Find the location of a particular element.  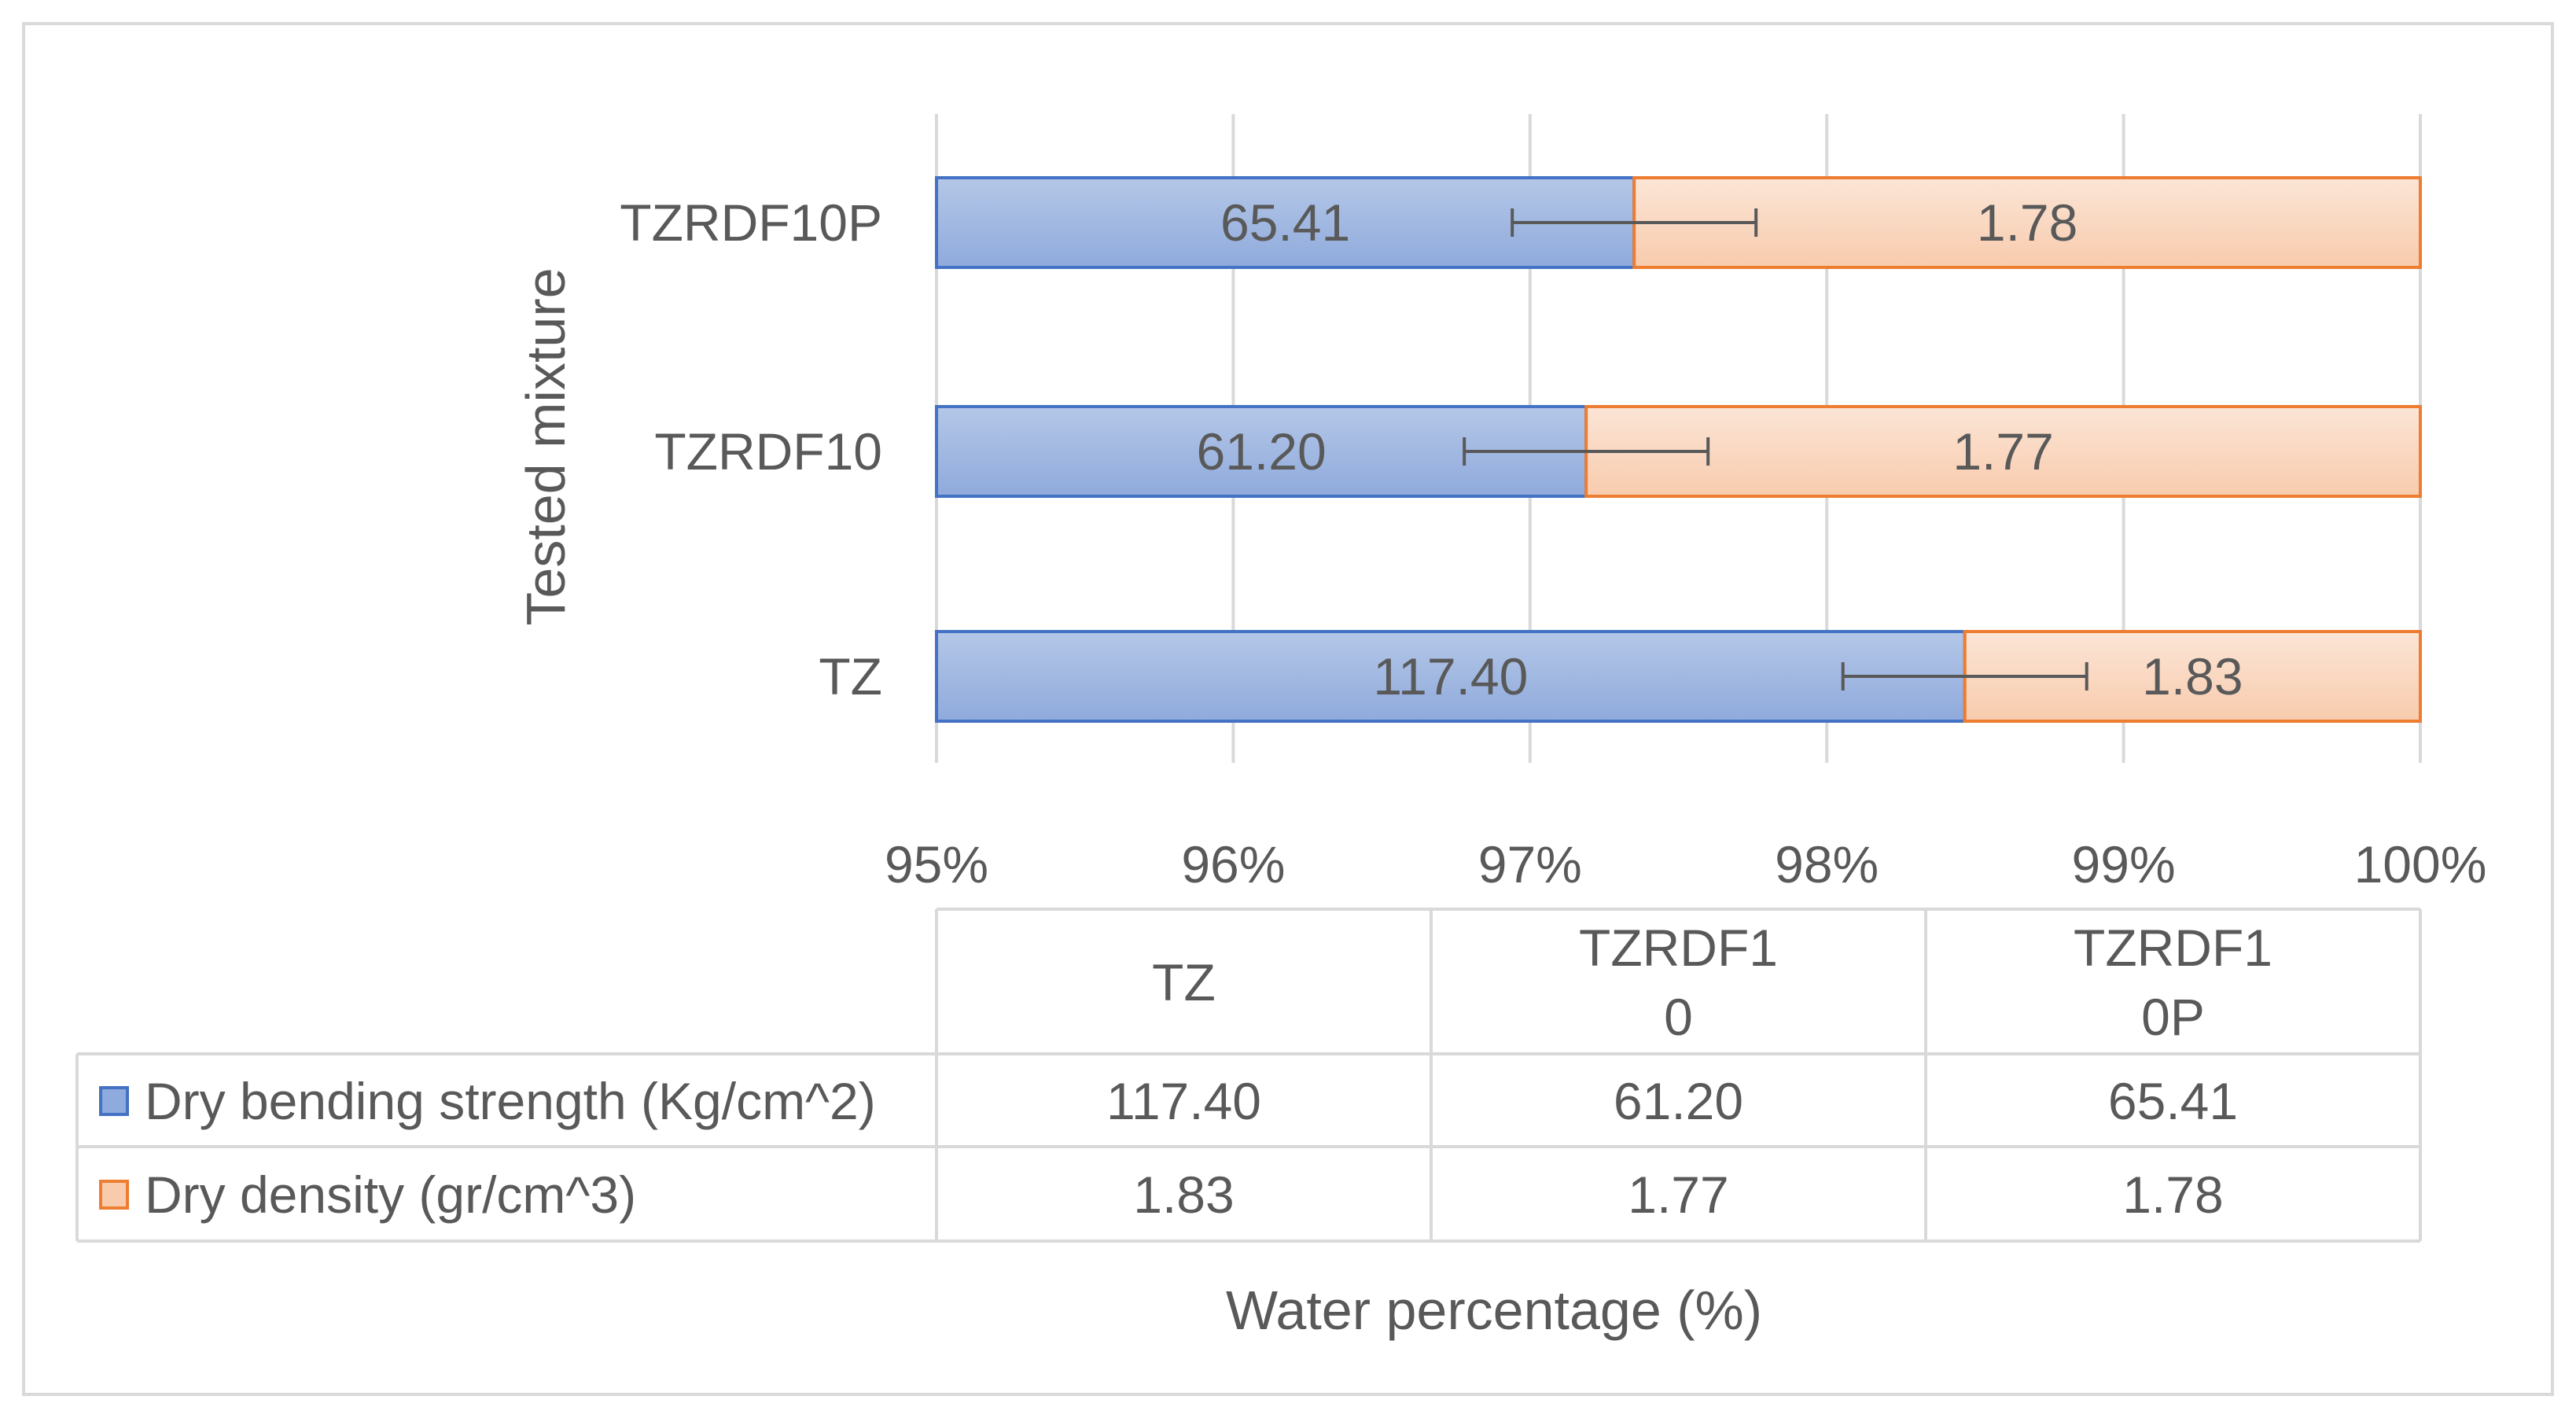

table-header-cell: TZ is located at coordinates (1184, 982).